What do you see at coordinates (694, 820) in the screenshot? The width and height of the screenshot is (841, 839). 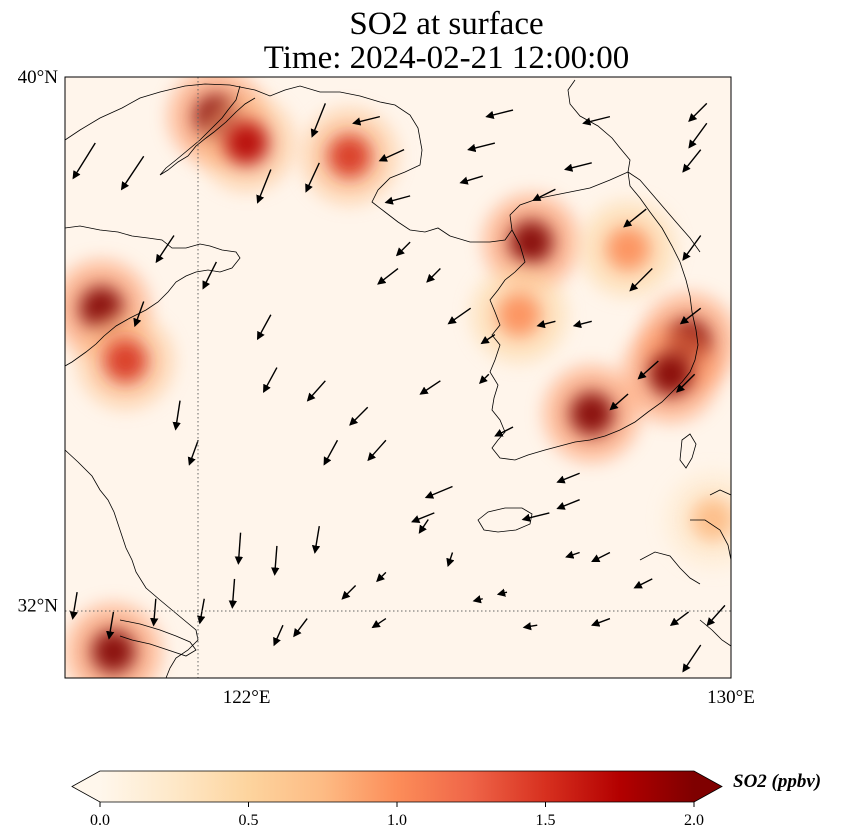 I see `colorbar-tick-label: 2.0` at bounding box center [694, 820].